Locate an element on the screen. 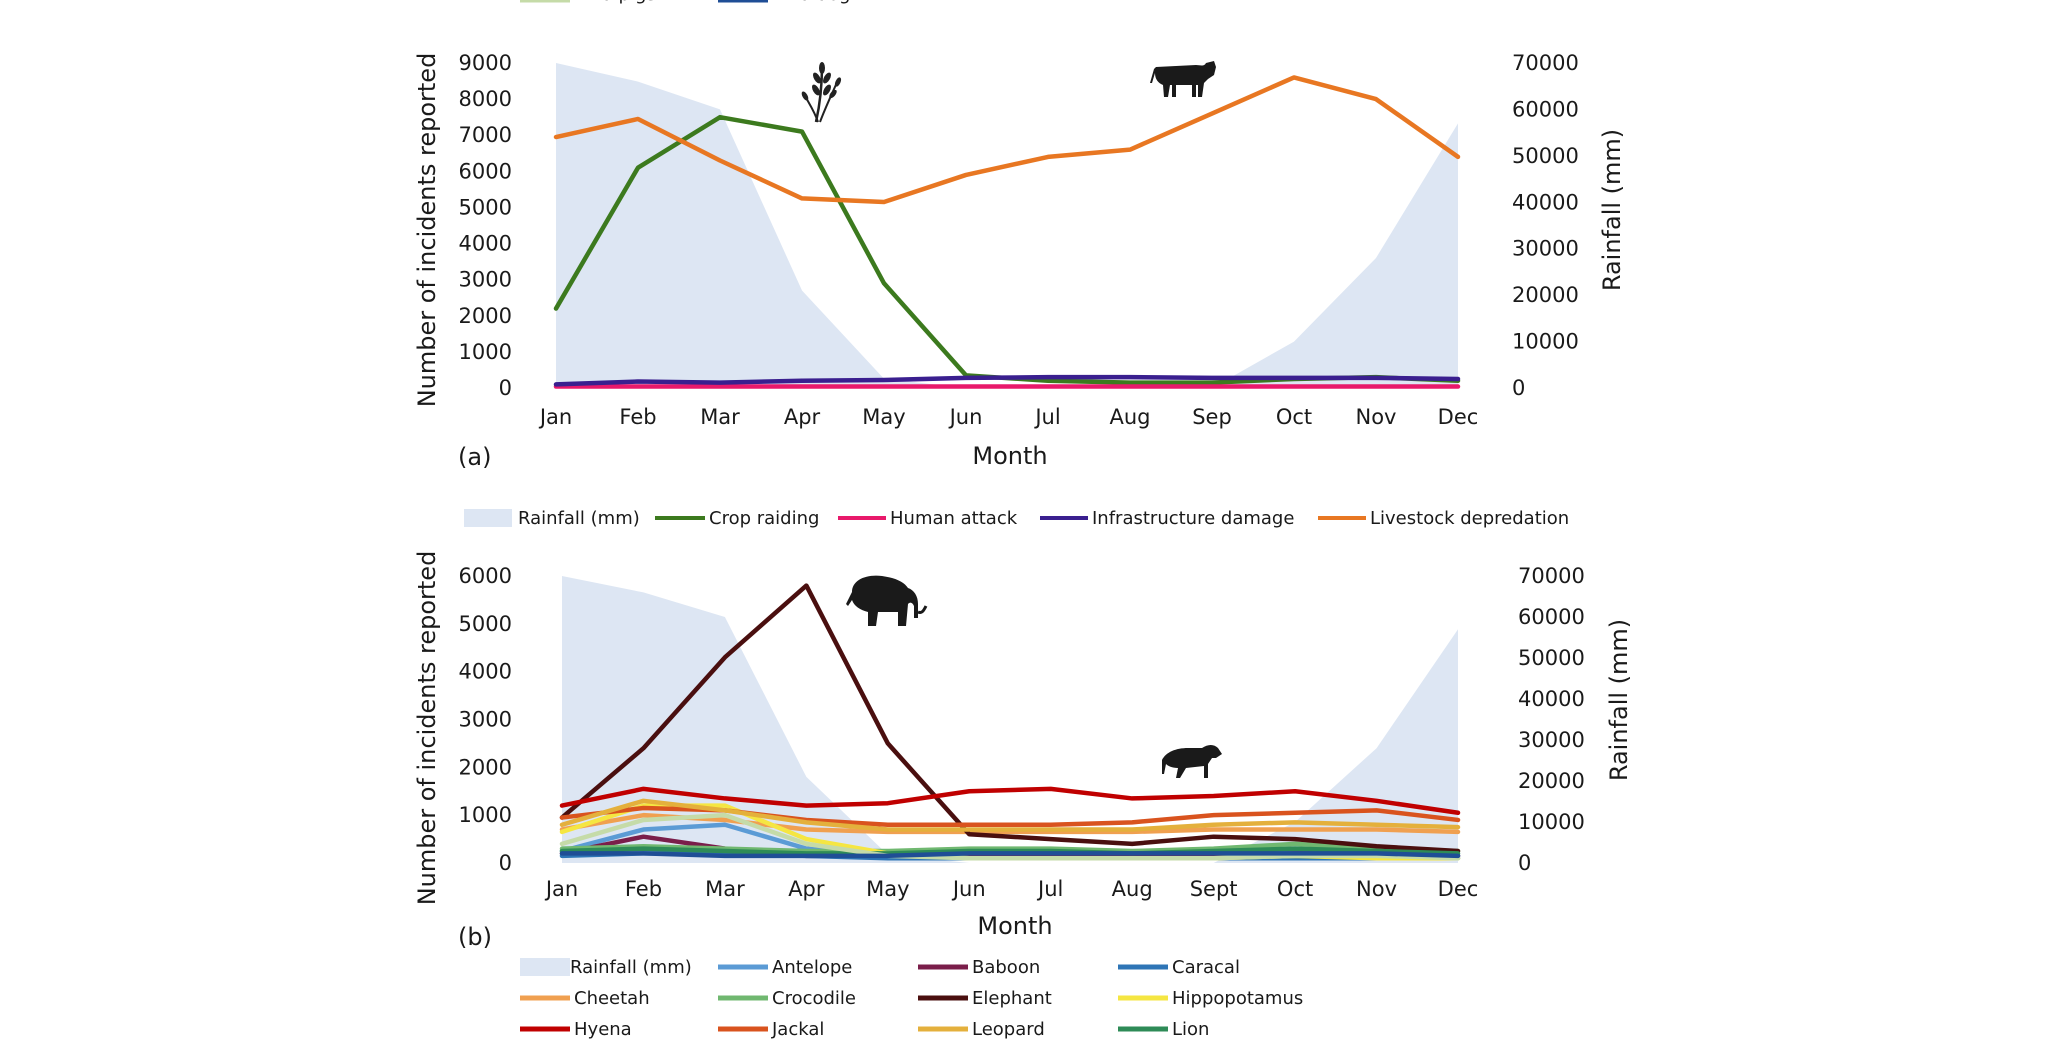  series-line-wild-pigs is located at coordinates (1010, 836).